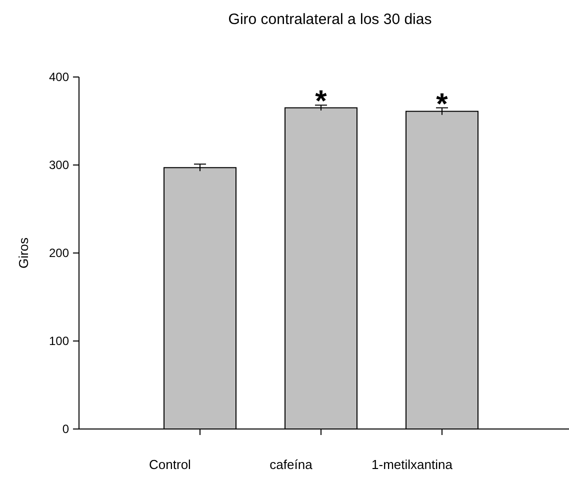 The height and width of the screenshot is (477, 569). What do you see at coordinates (330, 19) in the screenshot?
I see `chart-title: Giro contralateral a los 30 dias` at bounding box center [330, 19].